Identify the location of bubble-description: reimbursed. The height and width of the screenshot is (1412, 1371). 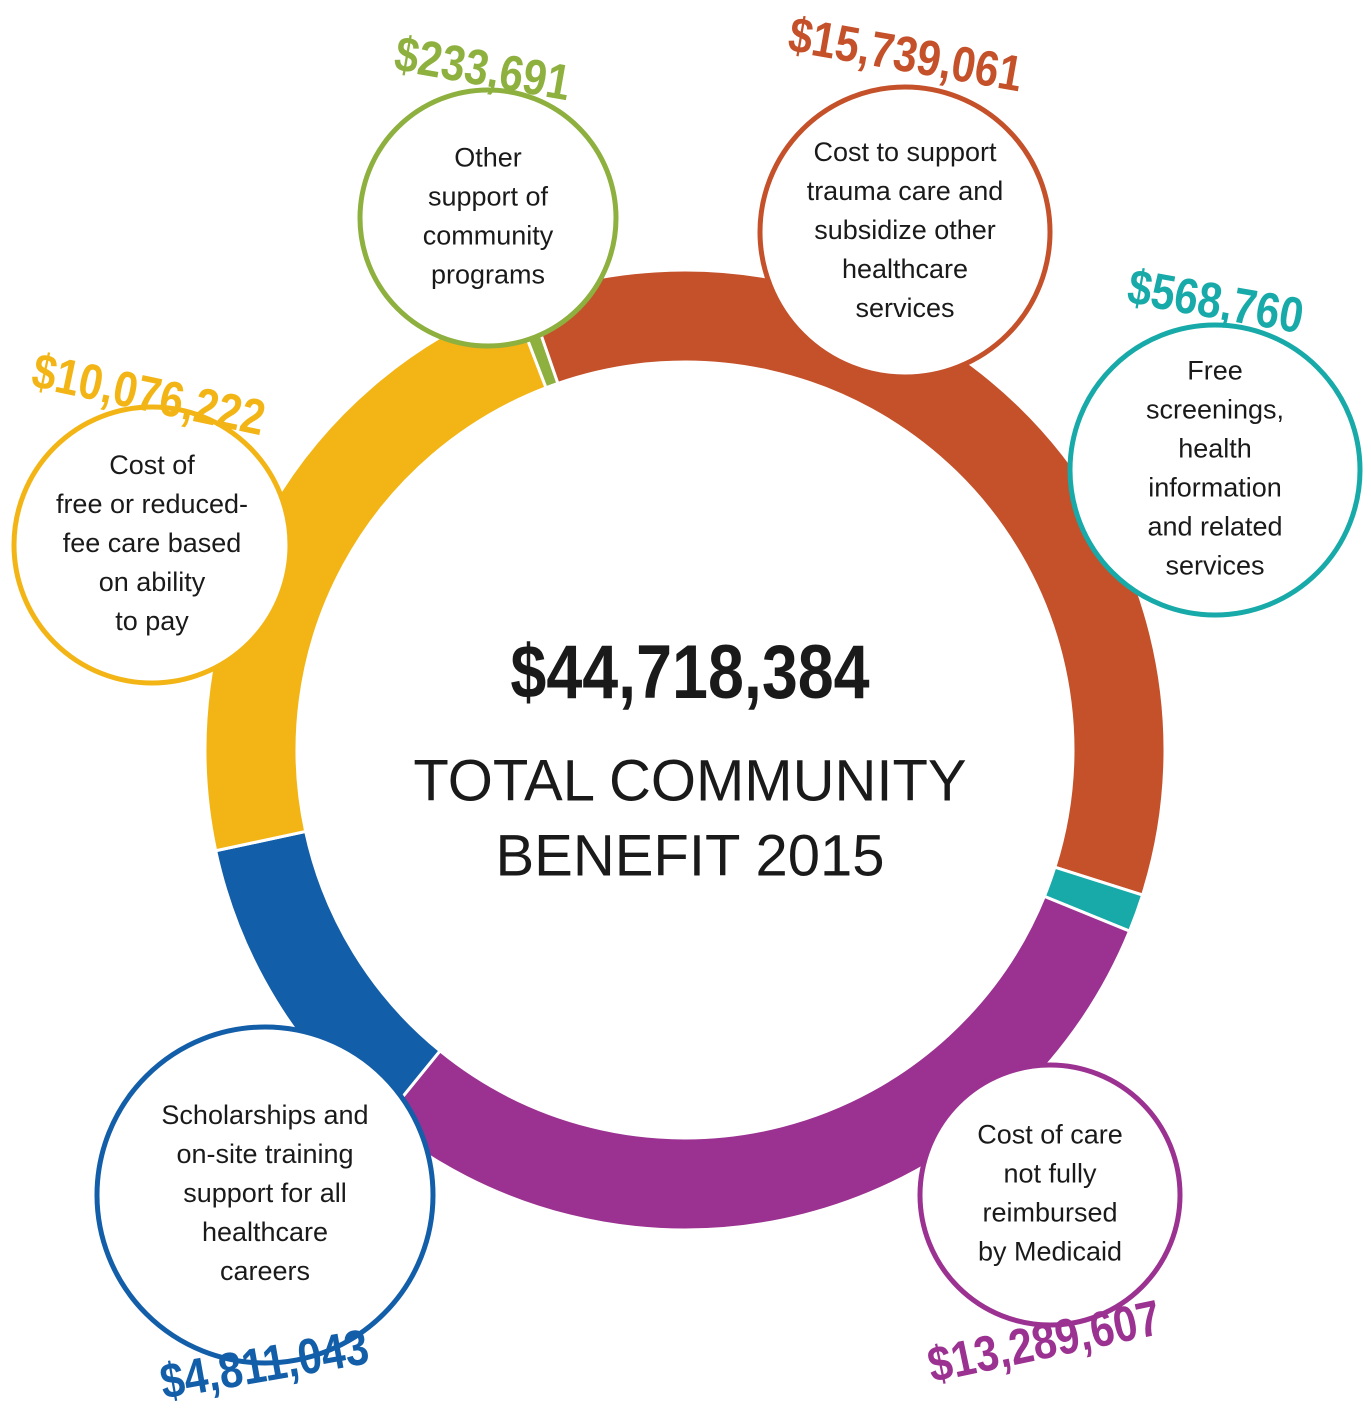
(1049, 1213).